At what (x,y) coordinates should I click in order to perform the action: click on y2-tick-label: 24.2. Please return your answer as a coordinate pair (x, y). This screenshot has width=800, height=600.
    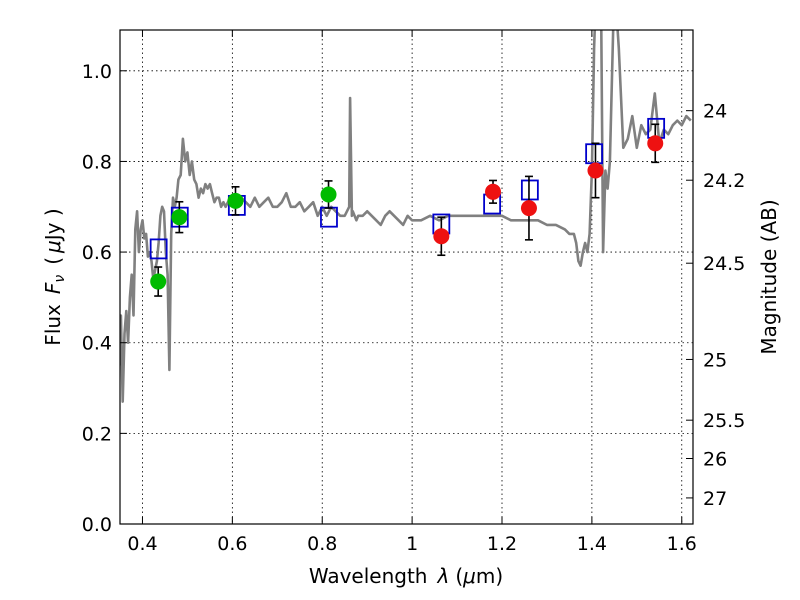
    Looking at the image, I should click on (724, 181).